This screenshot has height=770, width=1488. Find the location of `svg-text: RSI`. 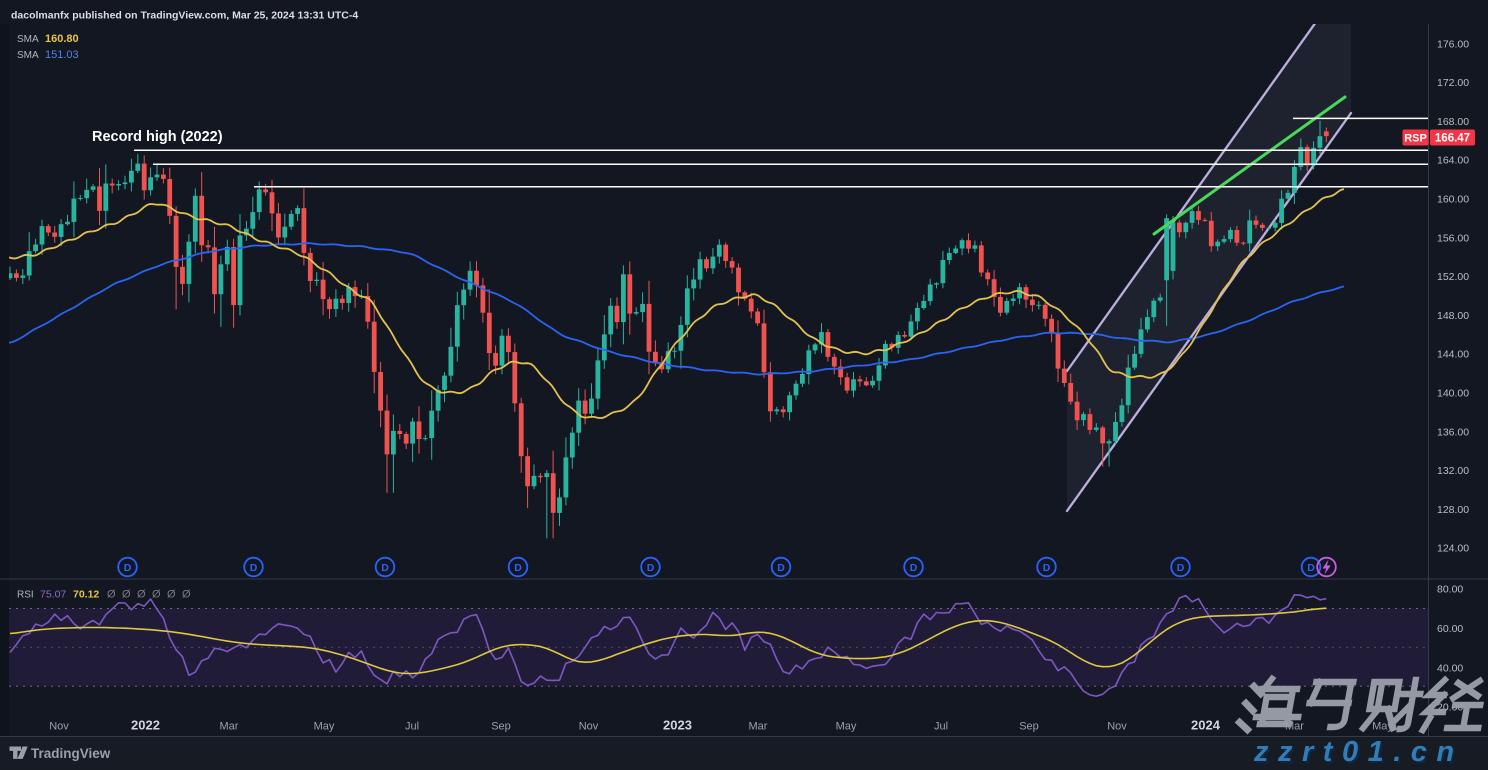

svg-text: RSI is located at coordinates (25, 595).